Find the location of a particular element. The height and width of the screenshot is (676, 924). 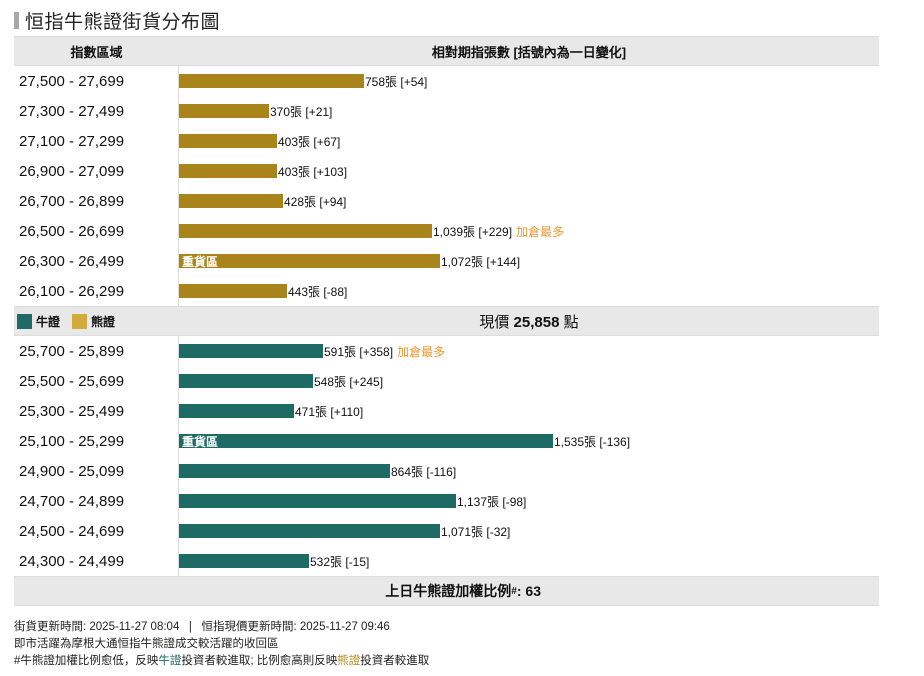

bar-cell: 428張 [+94] is located at coordinates (529, 201).